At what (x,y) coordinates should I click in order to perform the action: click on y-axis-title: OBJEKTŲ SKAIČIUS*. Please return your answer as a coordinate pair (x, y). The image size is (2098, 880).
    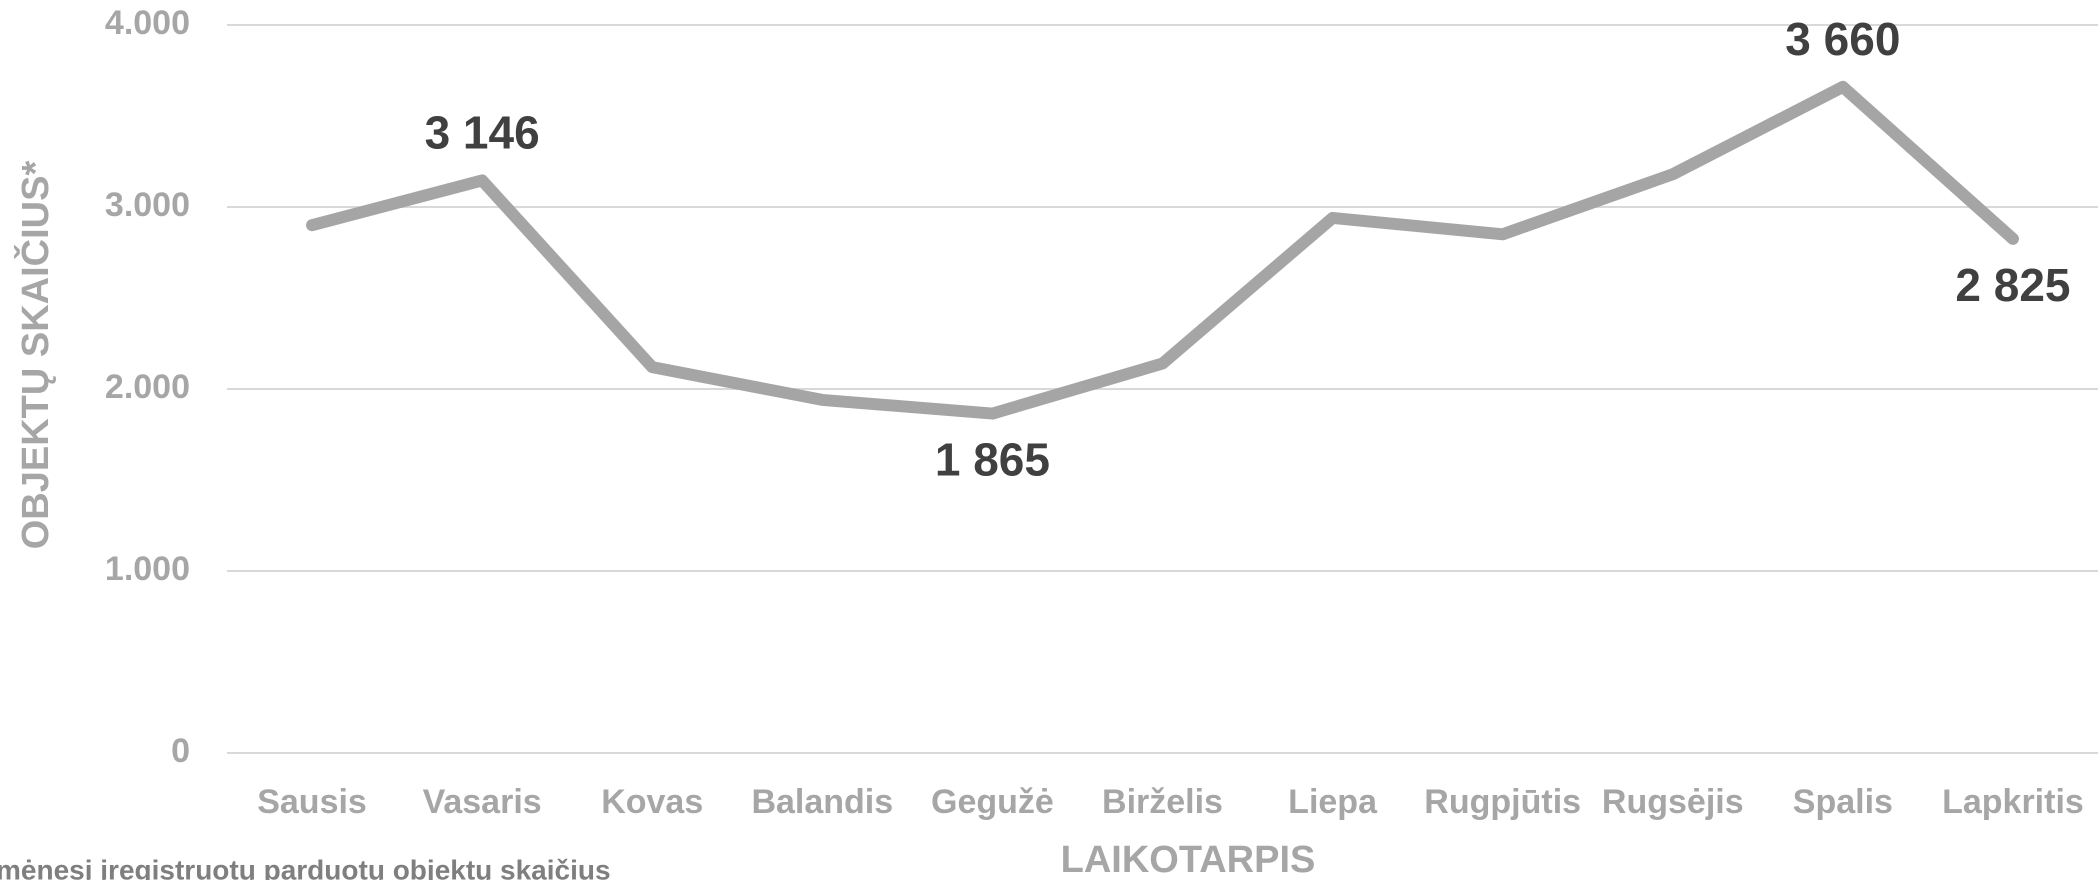
    Looking at the image, I should click on (34, 355).